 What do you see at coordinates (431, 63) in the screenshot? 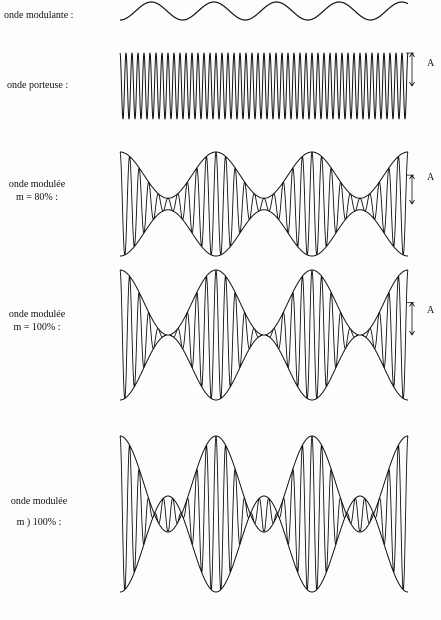
I see `amplitude-label-carrier: A` at bounding box center [431, 63].